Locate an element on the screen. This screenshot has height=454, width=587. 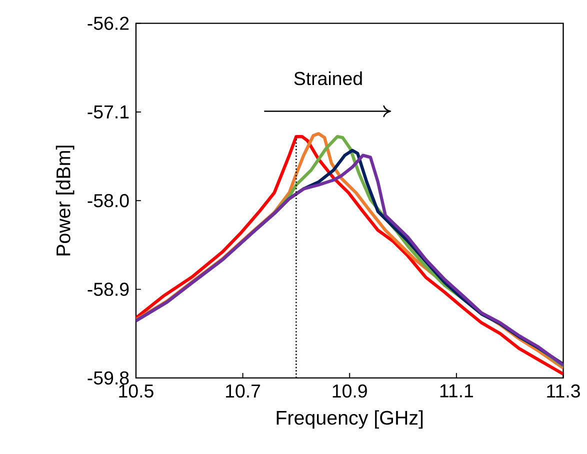
y-tick-label: -58.0 is located at coordinates (108, 201).